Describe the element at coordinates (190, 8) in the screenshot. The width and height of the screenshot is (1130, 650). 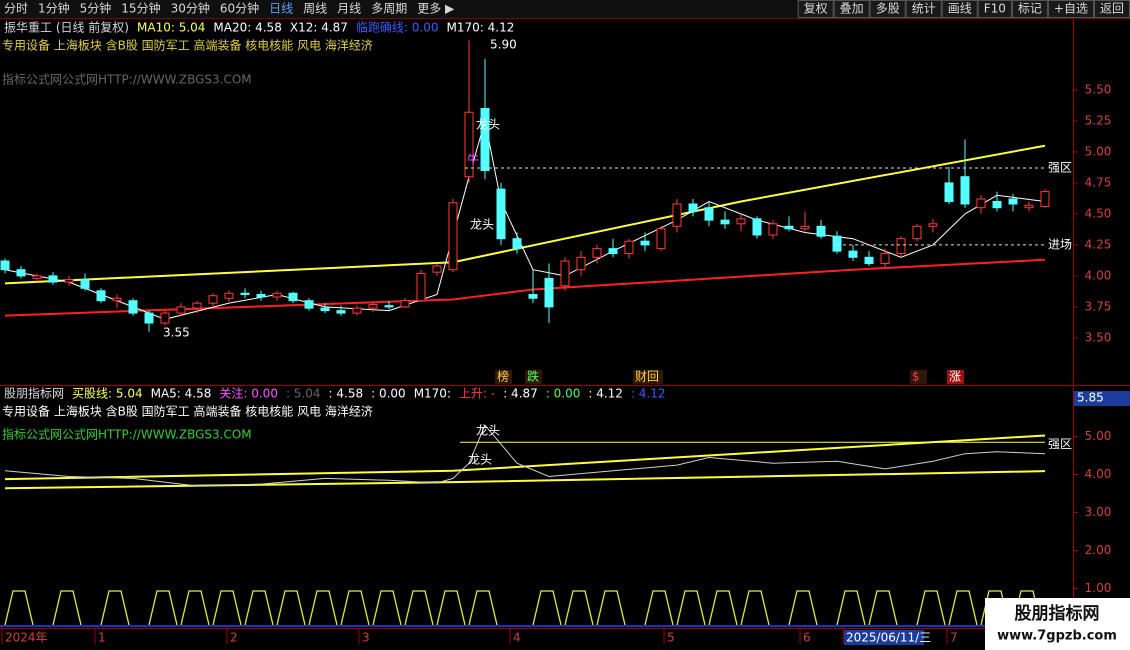
I see `period-tab: 30分钟` at that location.